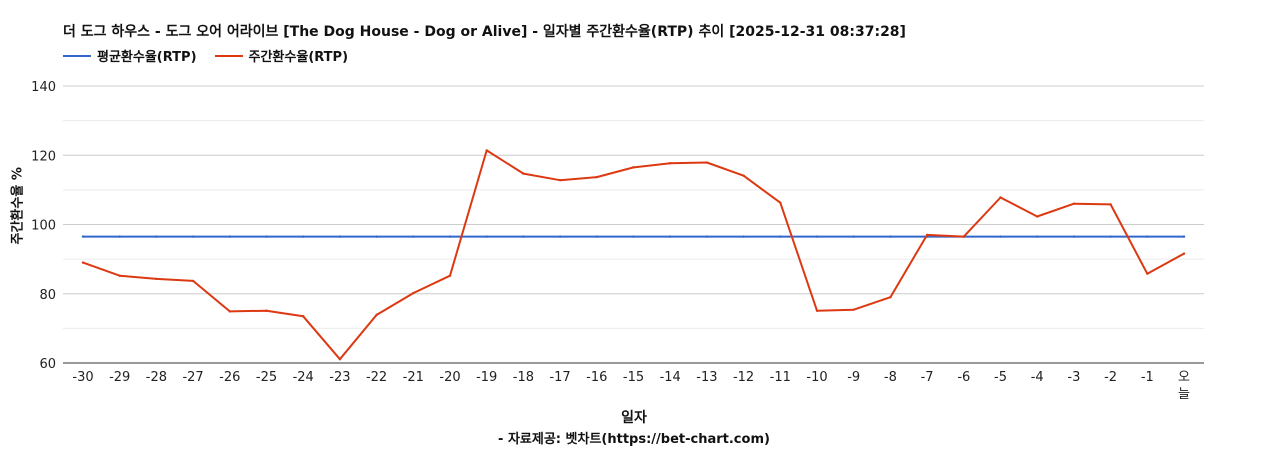 Image resolution: width=1268 pixels, height=450 pixels. What do you see at coordinates (298, 57) in the screenshot?
I see `legend-label-weekly: 주간환수율(RTP)` at bounding box center [298, 57].